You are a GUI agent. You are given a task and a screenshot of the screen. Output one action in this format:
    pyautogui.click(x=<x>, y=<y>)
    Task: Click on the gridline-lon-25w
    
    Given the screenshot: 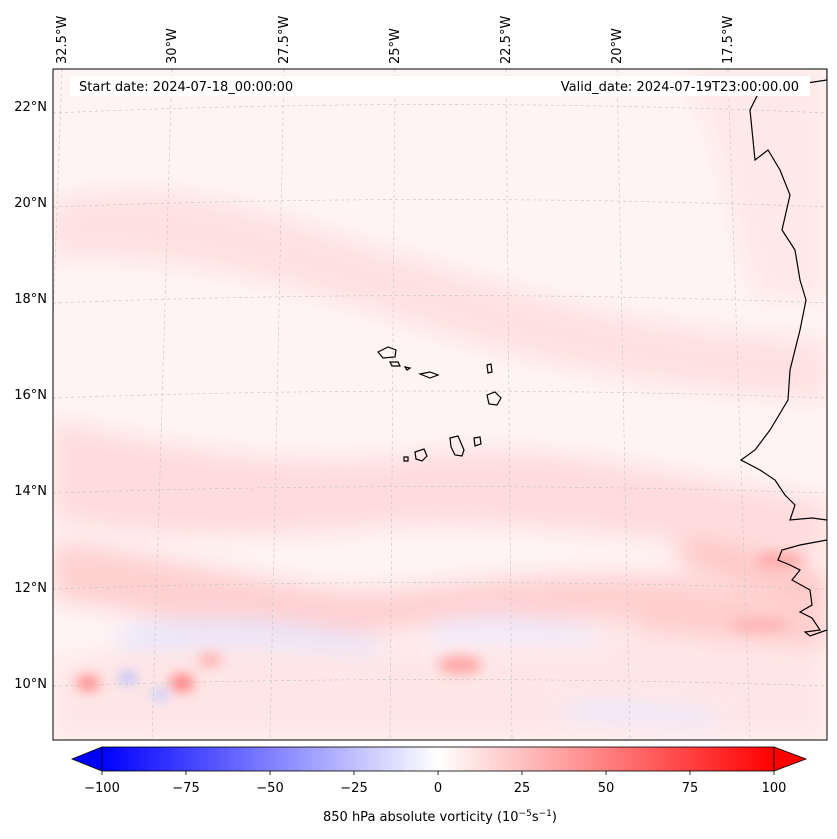 What is the action you would take?
    pyautogui.click(x=392, y=404)
    